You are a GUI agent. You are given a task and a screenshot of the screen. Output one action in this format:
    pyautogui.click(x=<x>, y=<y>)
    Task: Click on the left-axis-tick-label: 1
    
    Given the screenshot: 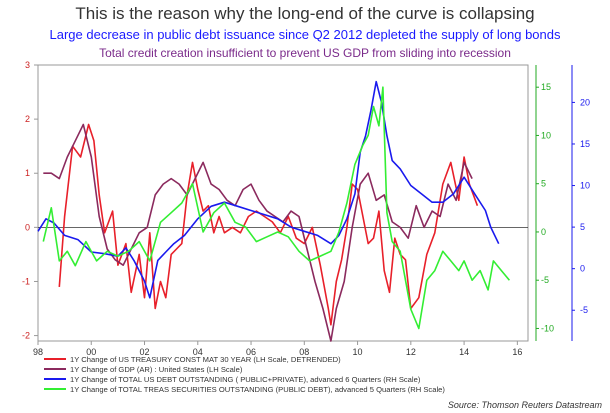 What is the action you would take?
    pyautogui.click(x=27, y=173)
    